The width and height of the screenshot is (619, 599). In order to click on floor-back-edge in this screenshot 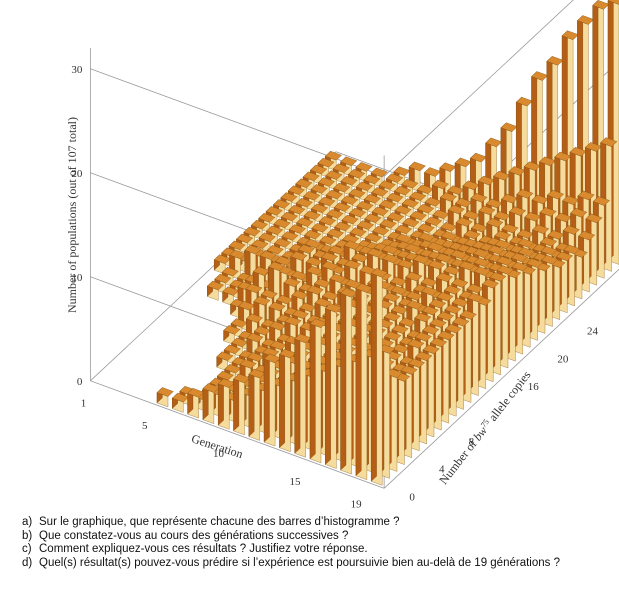, I will do `click(501, 378)`.